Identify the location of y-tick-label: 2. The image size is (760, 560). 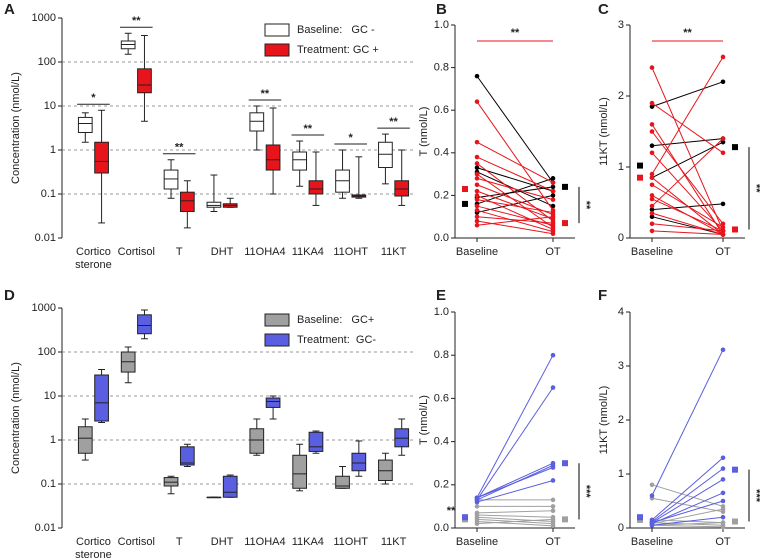
(621, 96).